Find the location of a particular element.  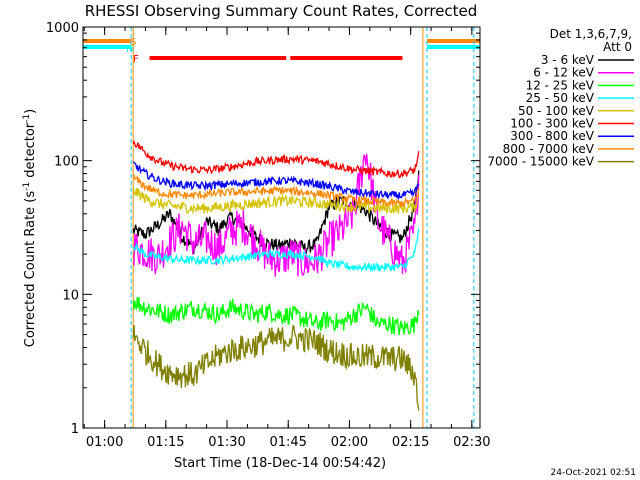

generation-timestamp: 24-Oct-2021 02:51 is located at coordinates (593, 473).